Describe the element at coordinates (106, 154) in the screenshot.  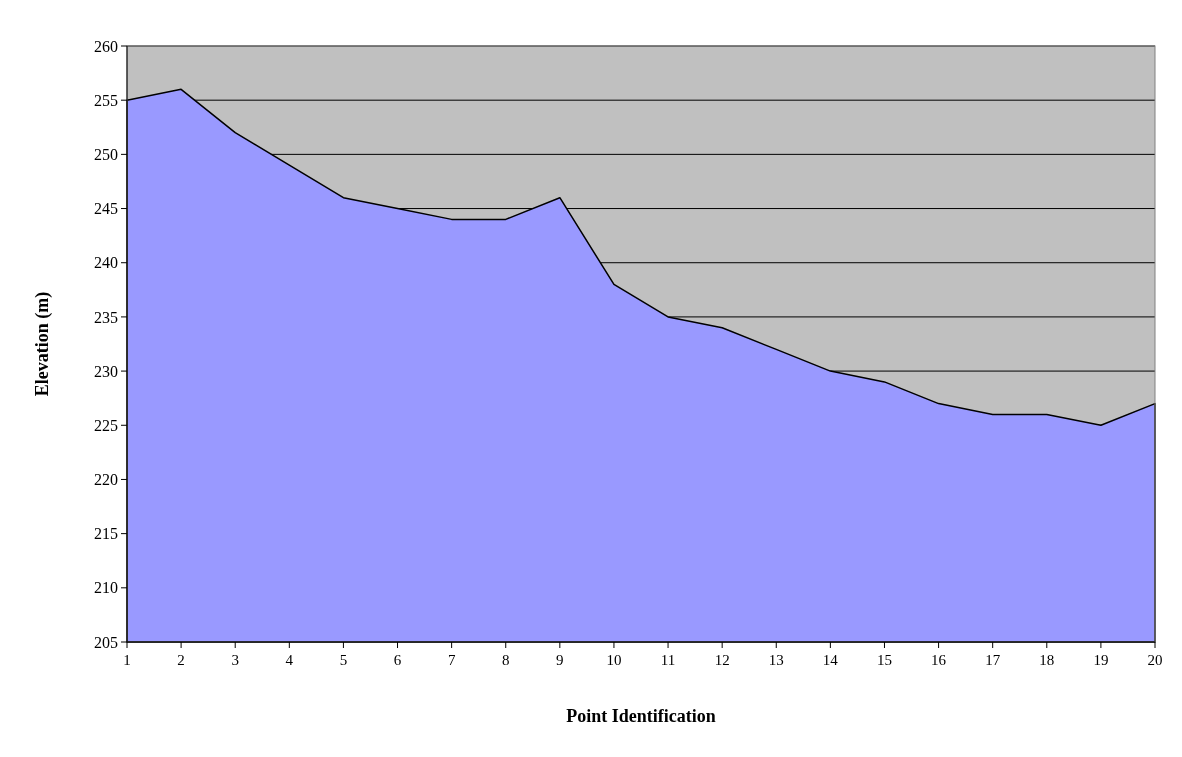
I see `y-tick-label: 250` at that location.